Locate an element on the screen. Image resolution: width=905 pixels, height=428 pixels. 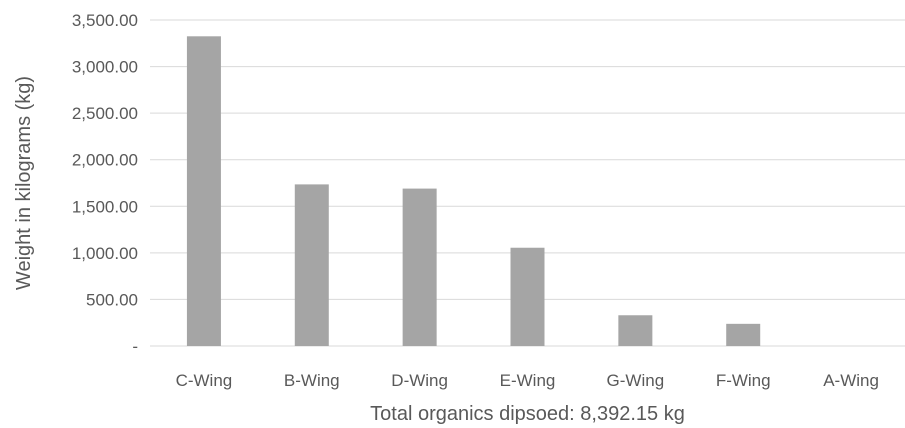
y-tick-label: 1,000.00 is located at coordinates (105, 253).